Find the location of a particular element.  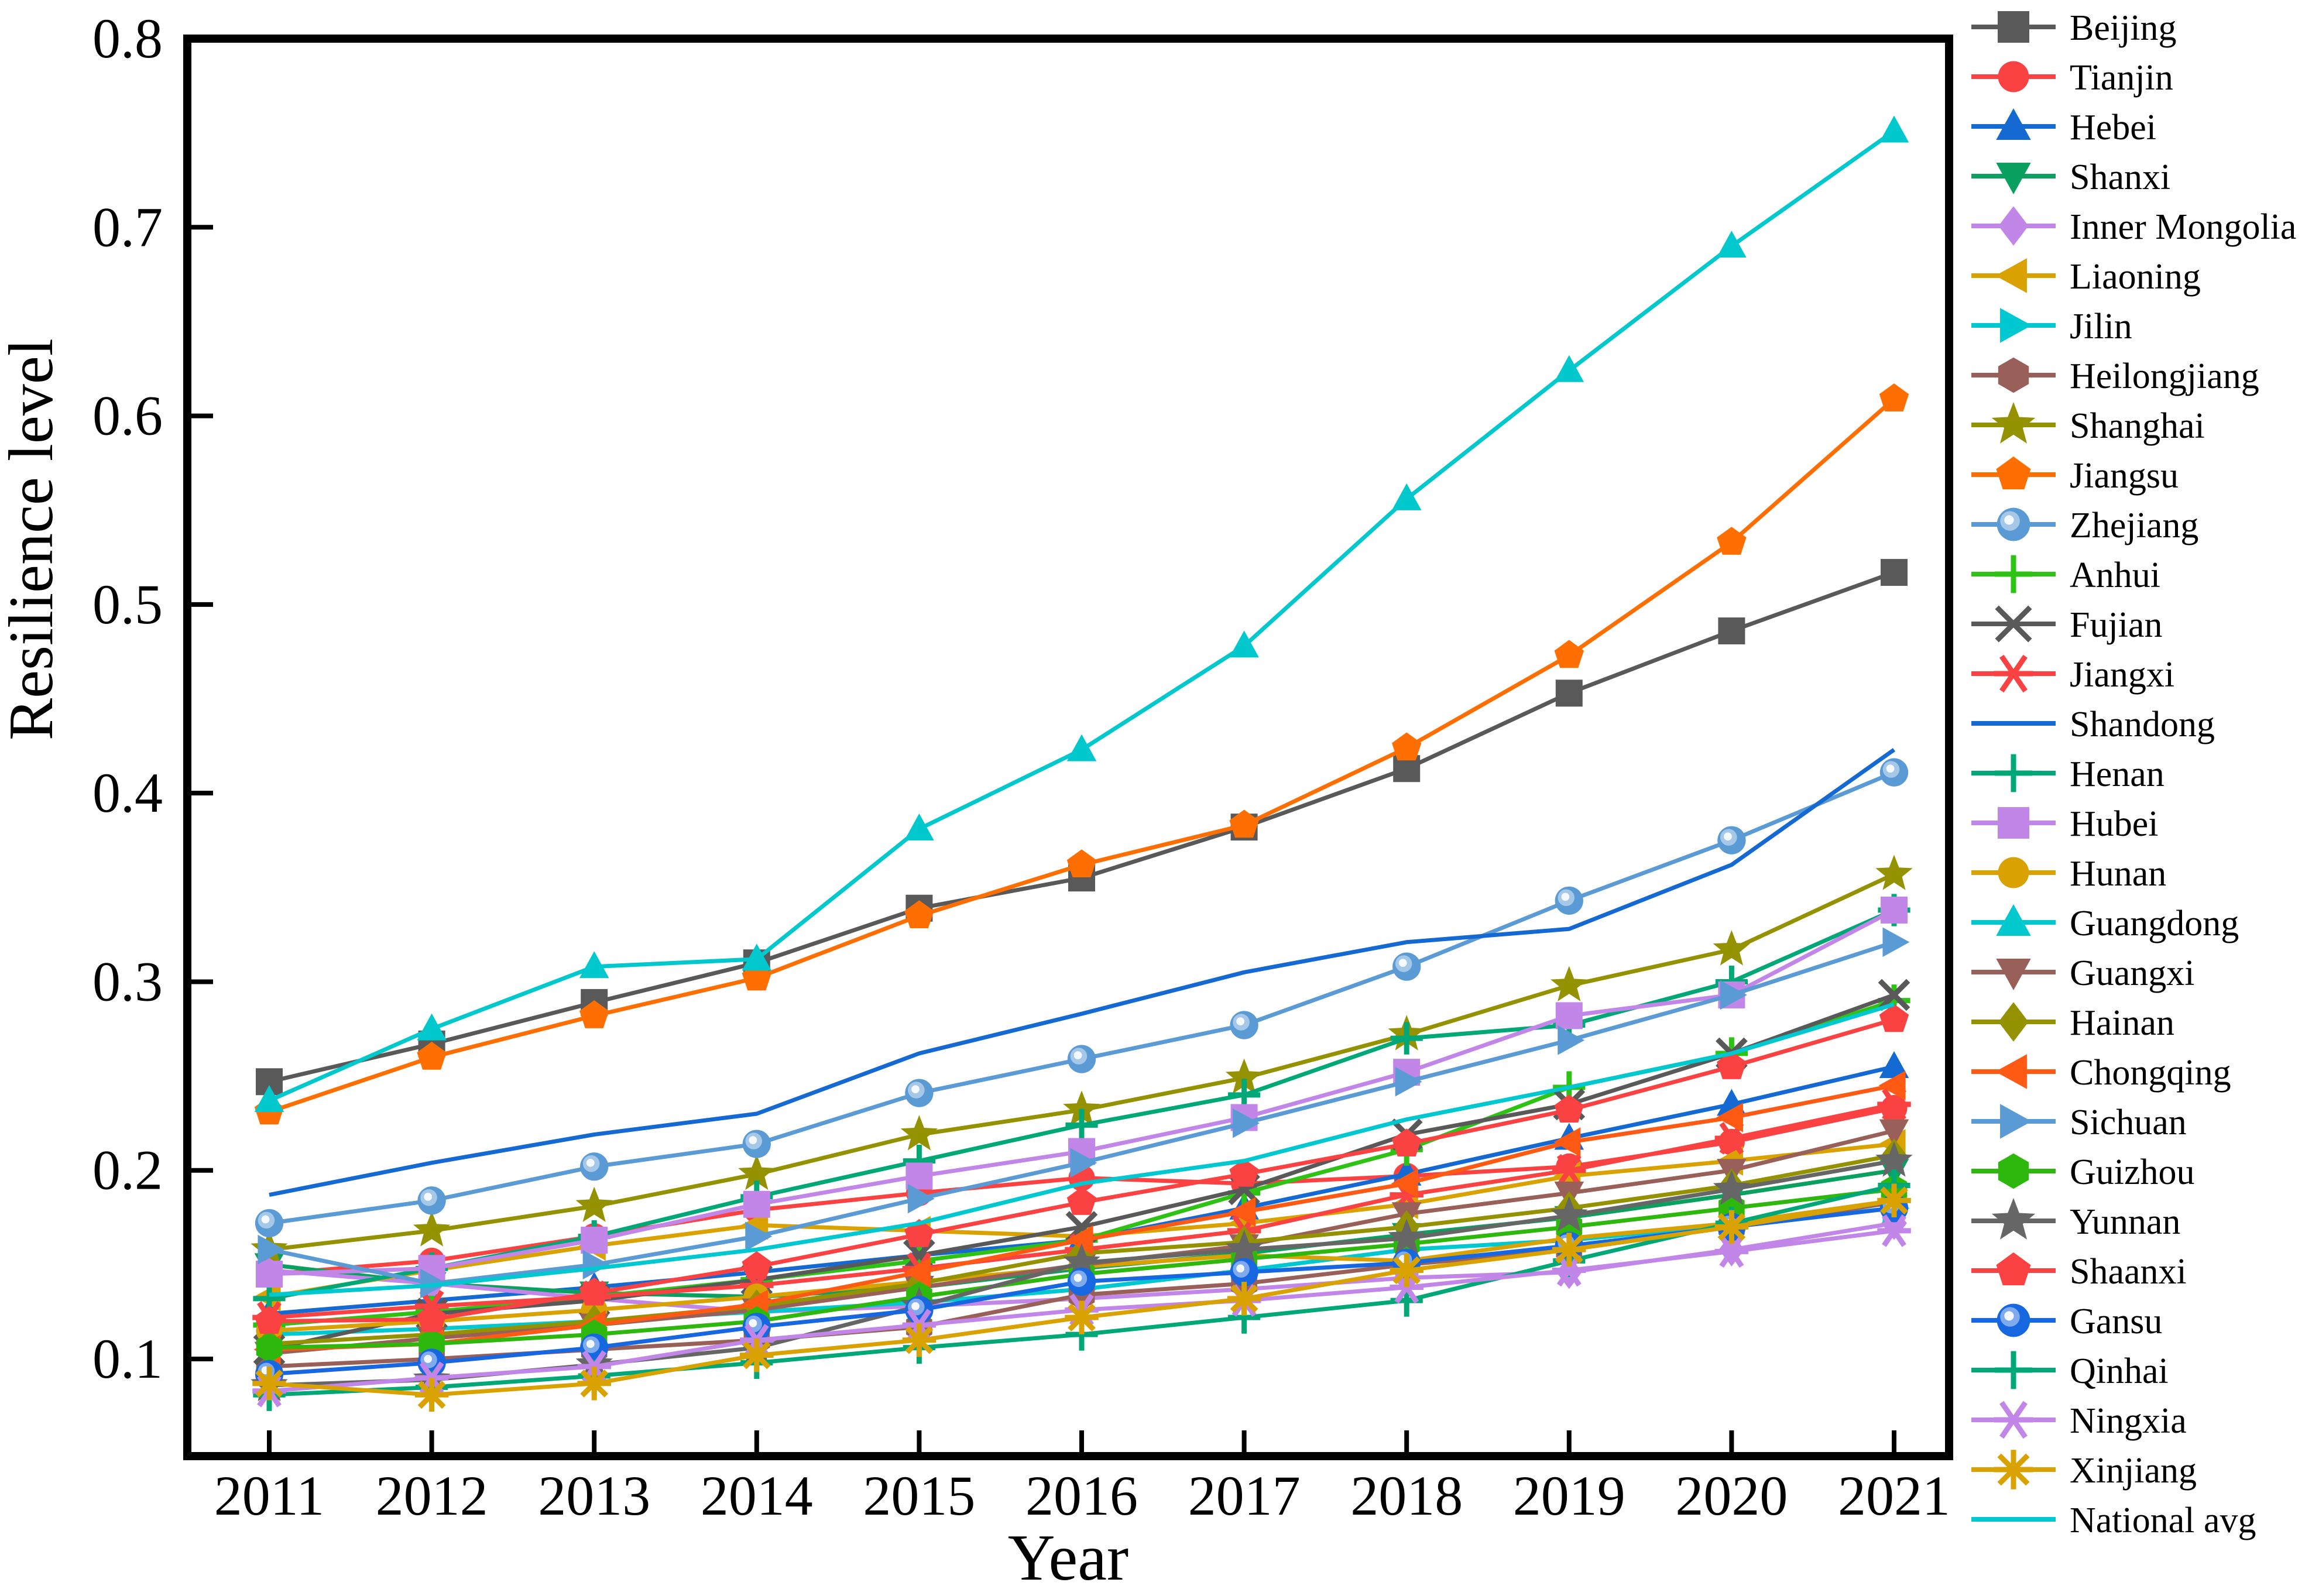

legend-item-tianjin: Tianjin is located at coordinates (2072, 78).